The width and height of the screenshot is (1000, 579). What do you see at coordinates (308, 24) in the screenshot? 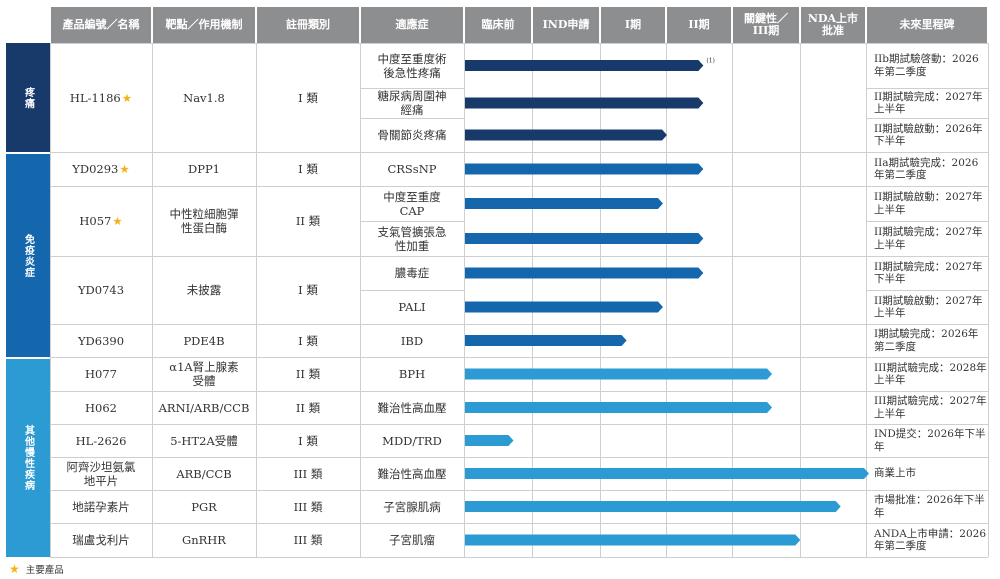
I see `header-label: 註冊類別` at bounding box center [308, 24].